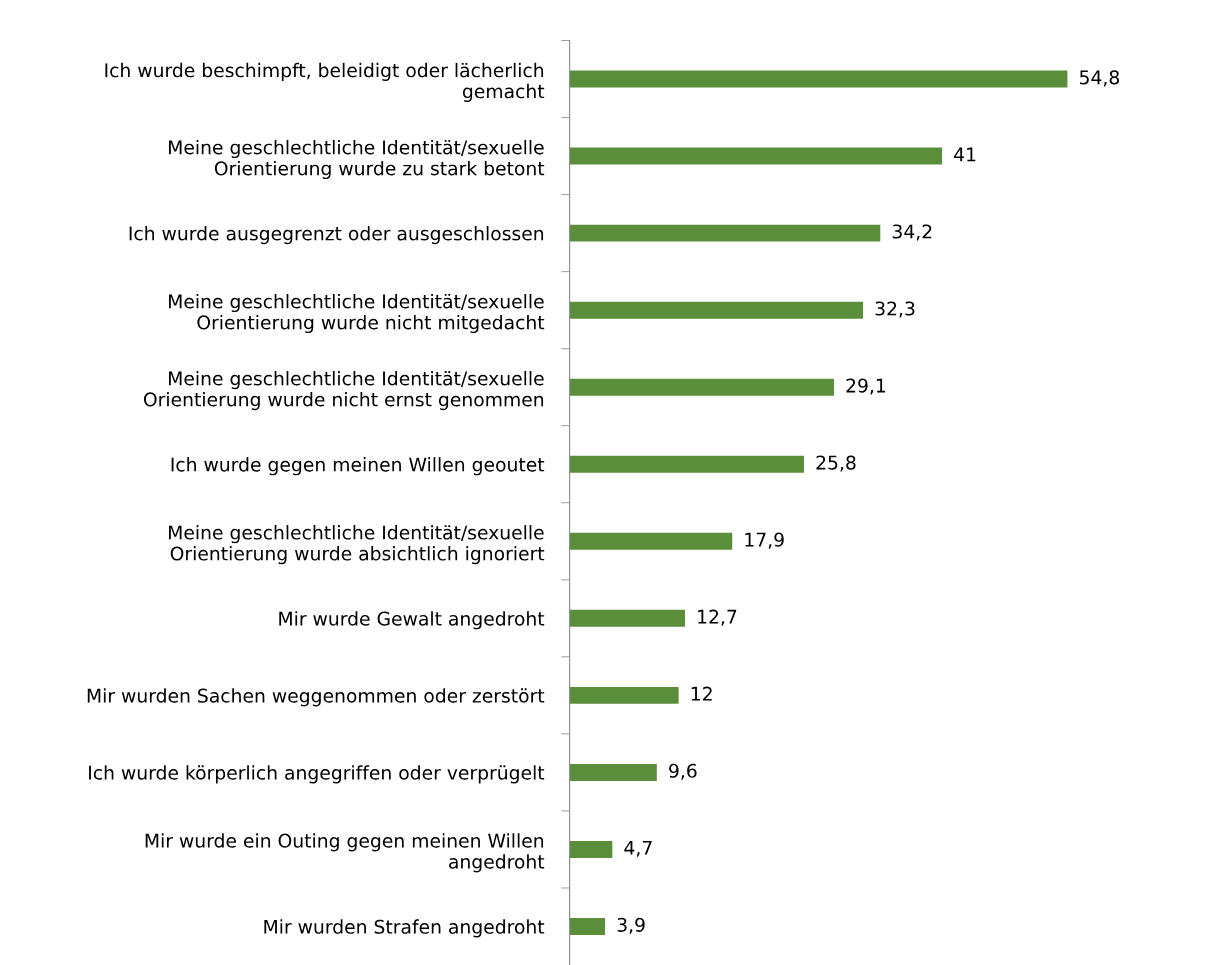  I want to click on y-tick-label: Ich wurde körperlich angegriffen oder verprügelt, so click(317, 774).